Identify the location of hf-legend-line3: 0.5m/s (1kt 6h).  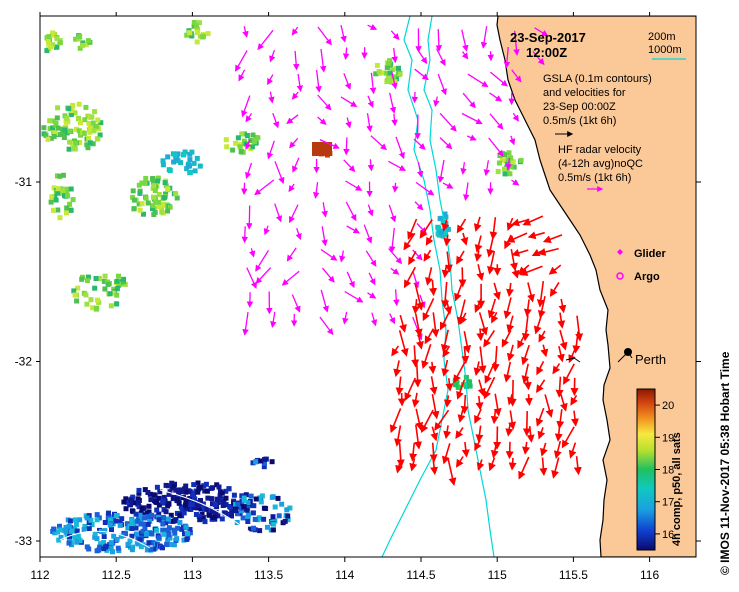
(594, 178).